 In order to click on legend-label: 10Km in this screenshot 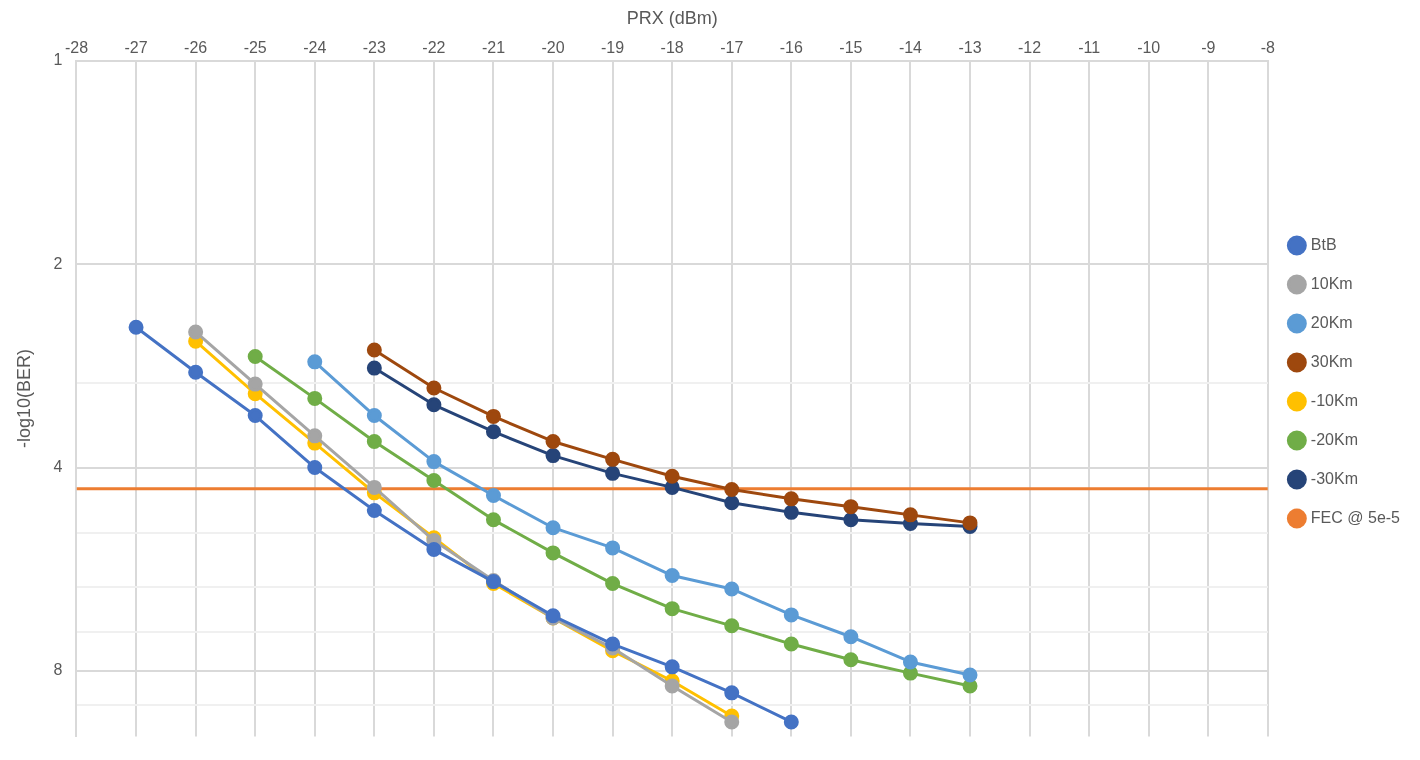, I will do `click(1331, 283)`.